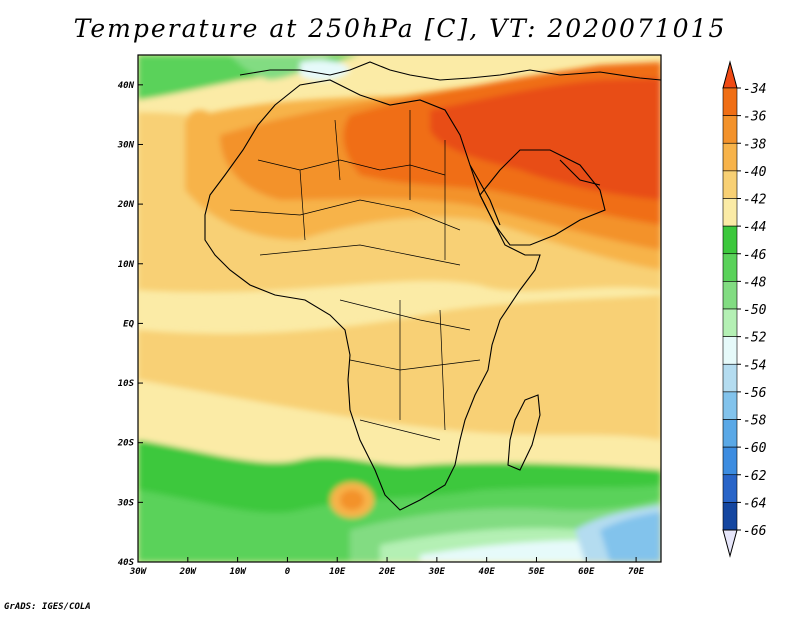 This screenshot has height=618, width=800. What do you see at coordinates (337, 572) in the screenshot?
I see `lon-tick-label: 10E` at bounding box center [337, 572].